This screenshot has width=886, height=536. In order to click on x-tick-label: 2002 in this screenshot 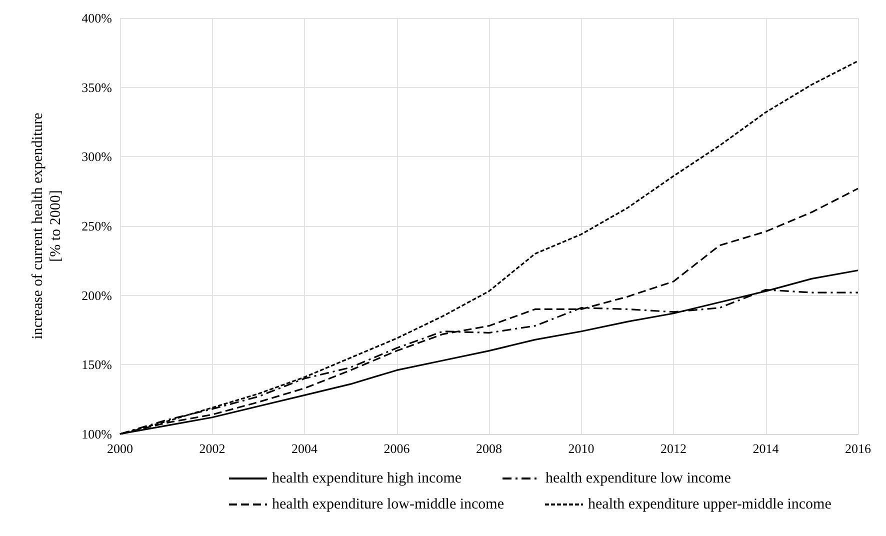, I will do `click(212, 448)`.